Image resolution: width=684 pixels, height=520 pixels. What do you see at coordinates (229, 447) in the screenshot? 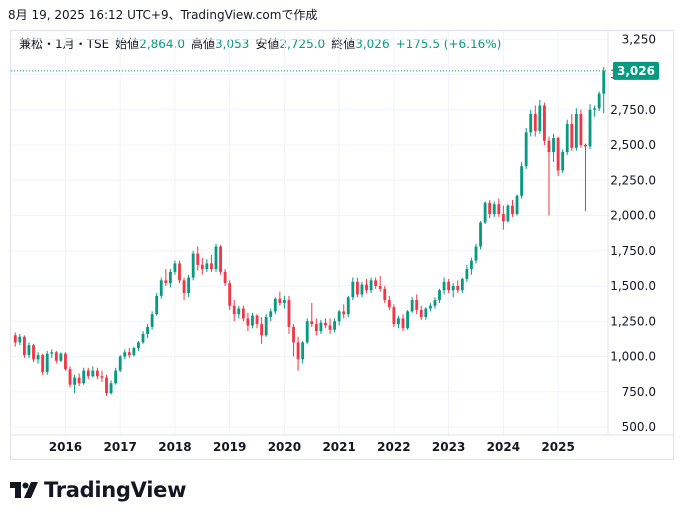
I see `x-tick-label: 2019` at bounding box center [229, 447].